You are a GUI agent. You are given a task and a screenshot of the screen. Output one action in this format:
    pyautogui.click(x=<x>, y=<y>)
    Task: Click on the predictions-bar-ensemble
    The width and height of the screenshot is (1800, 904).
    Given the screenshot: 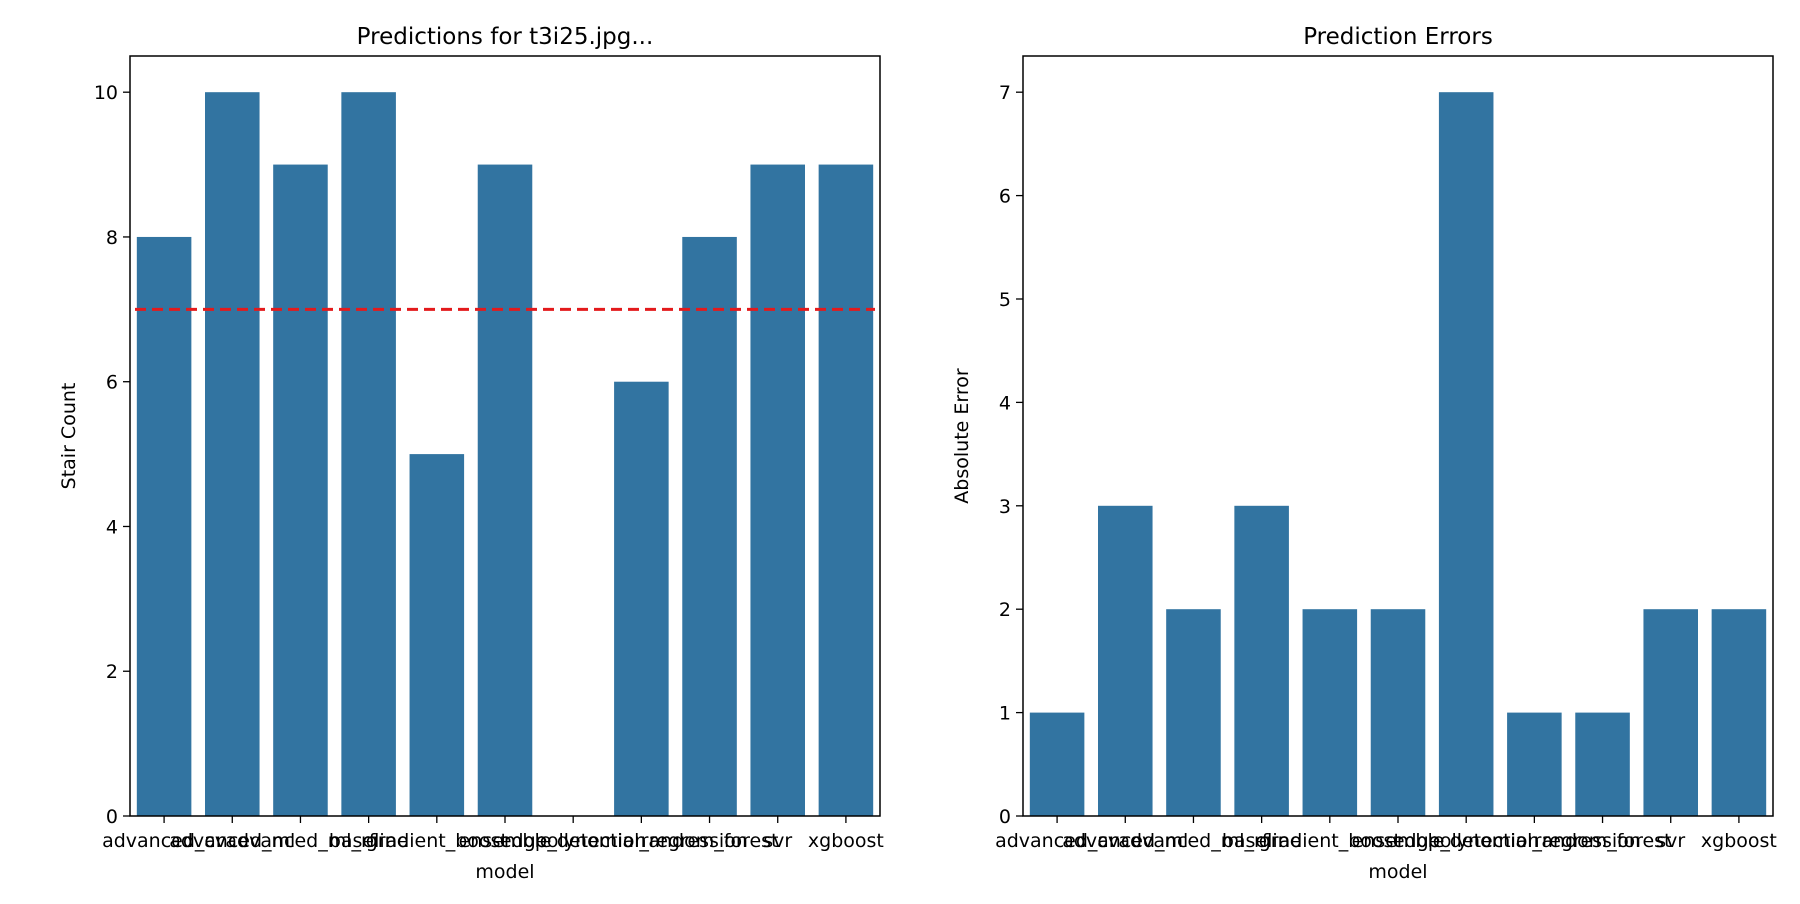 What is the action you would take?
    pyautogui.click(x=505, y=490)
    